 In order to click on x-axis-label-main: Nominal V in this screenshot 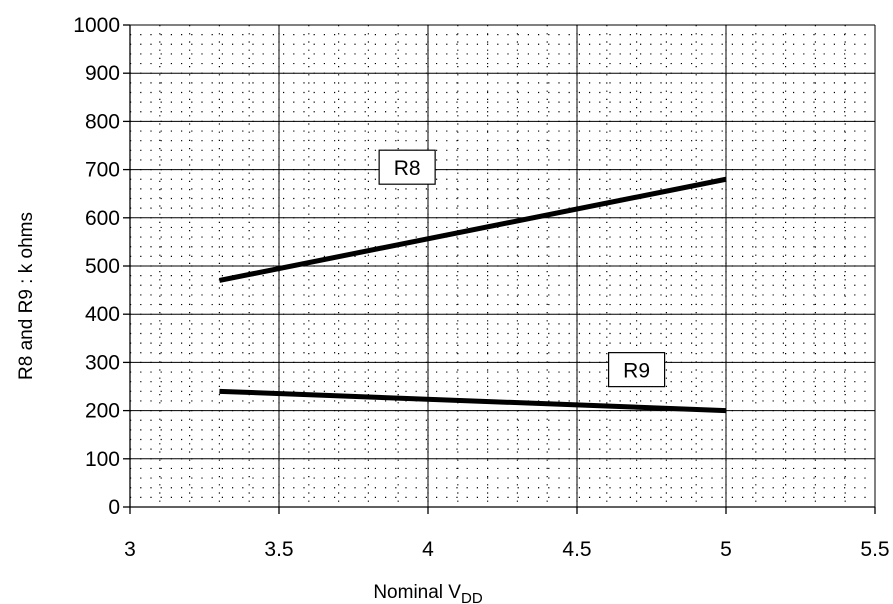, I will do `click(417, 592)`.